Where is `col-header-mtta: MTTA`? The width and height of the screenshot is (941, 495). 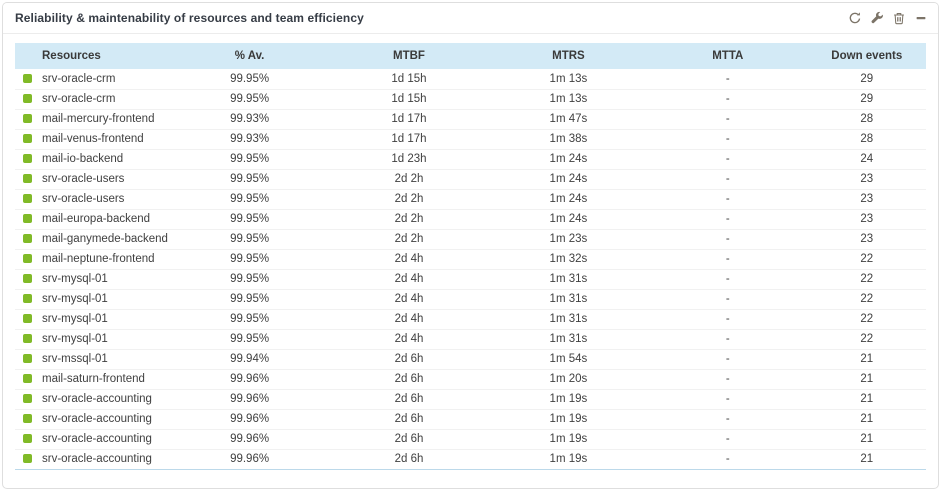 col-header-mtta: MTTA is located at coordinates (728, 56).